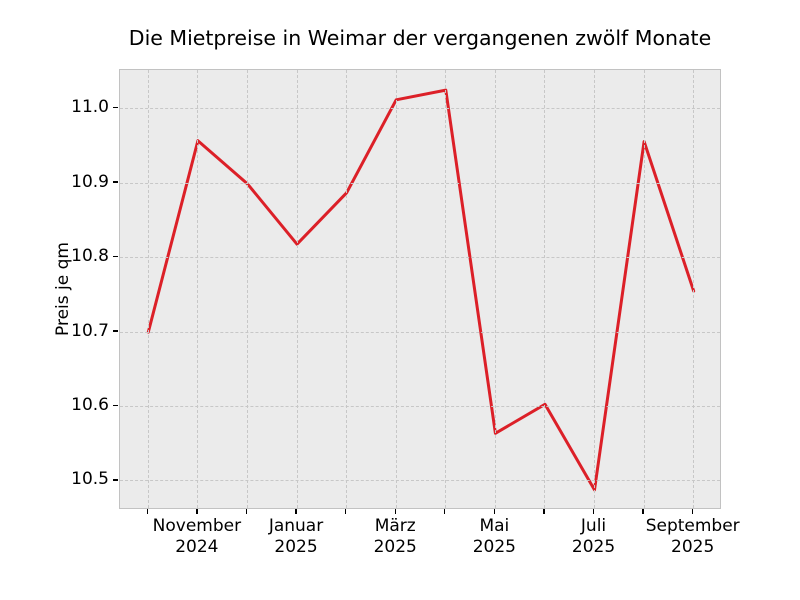 This screenshot has height=600, width=800. Describe the element at coordinates (296, 526) in the screenshot. I see `x-tick-label-month: Januar` at that location.